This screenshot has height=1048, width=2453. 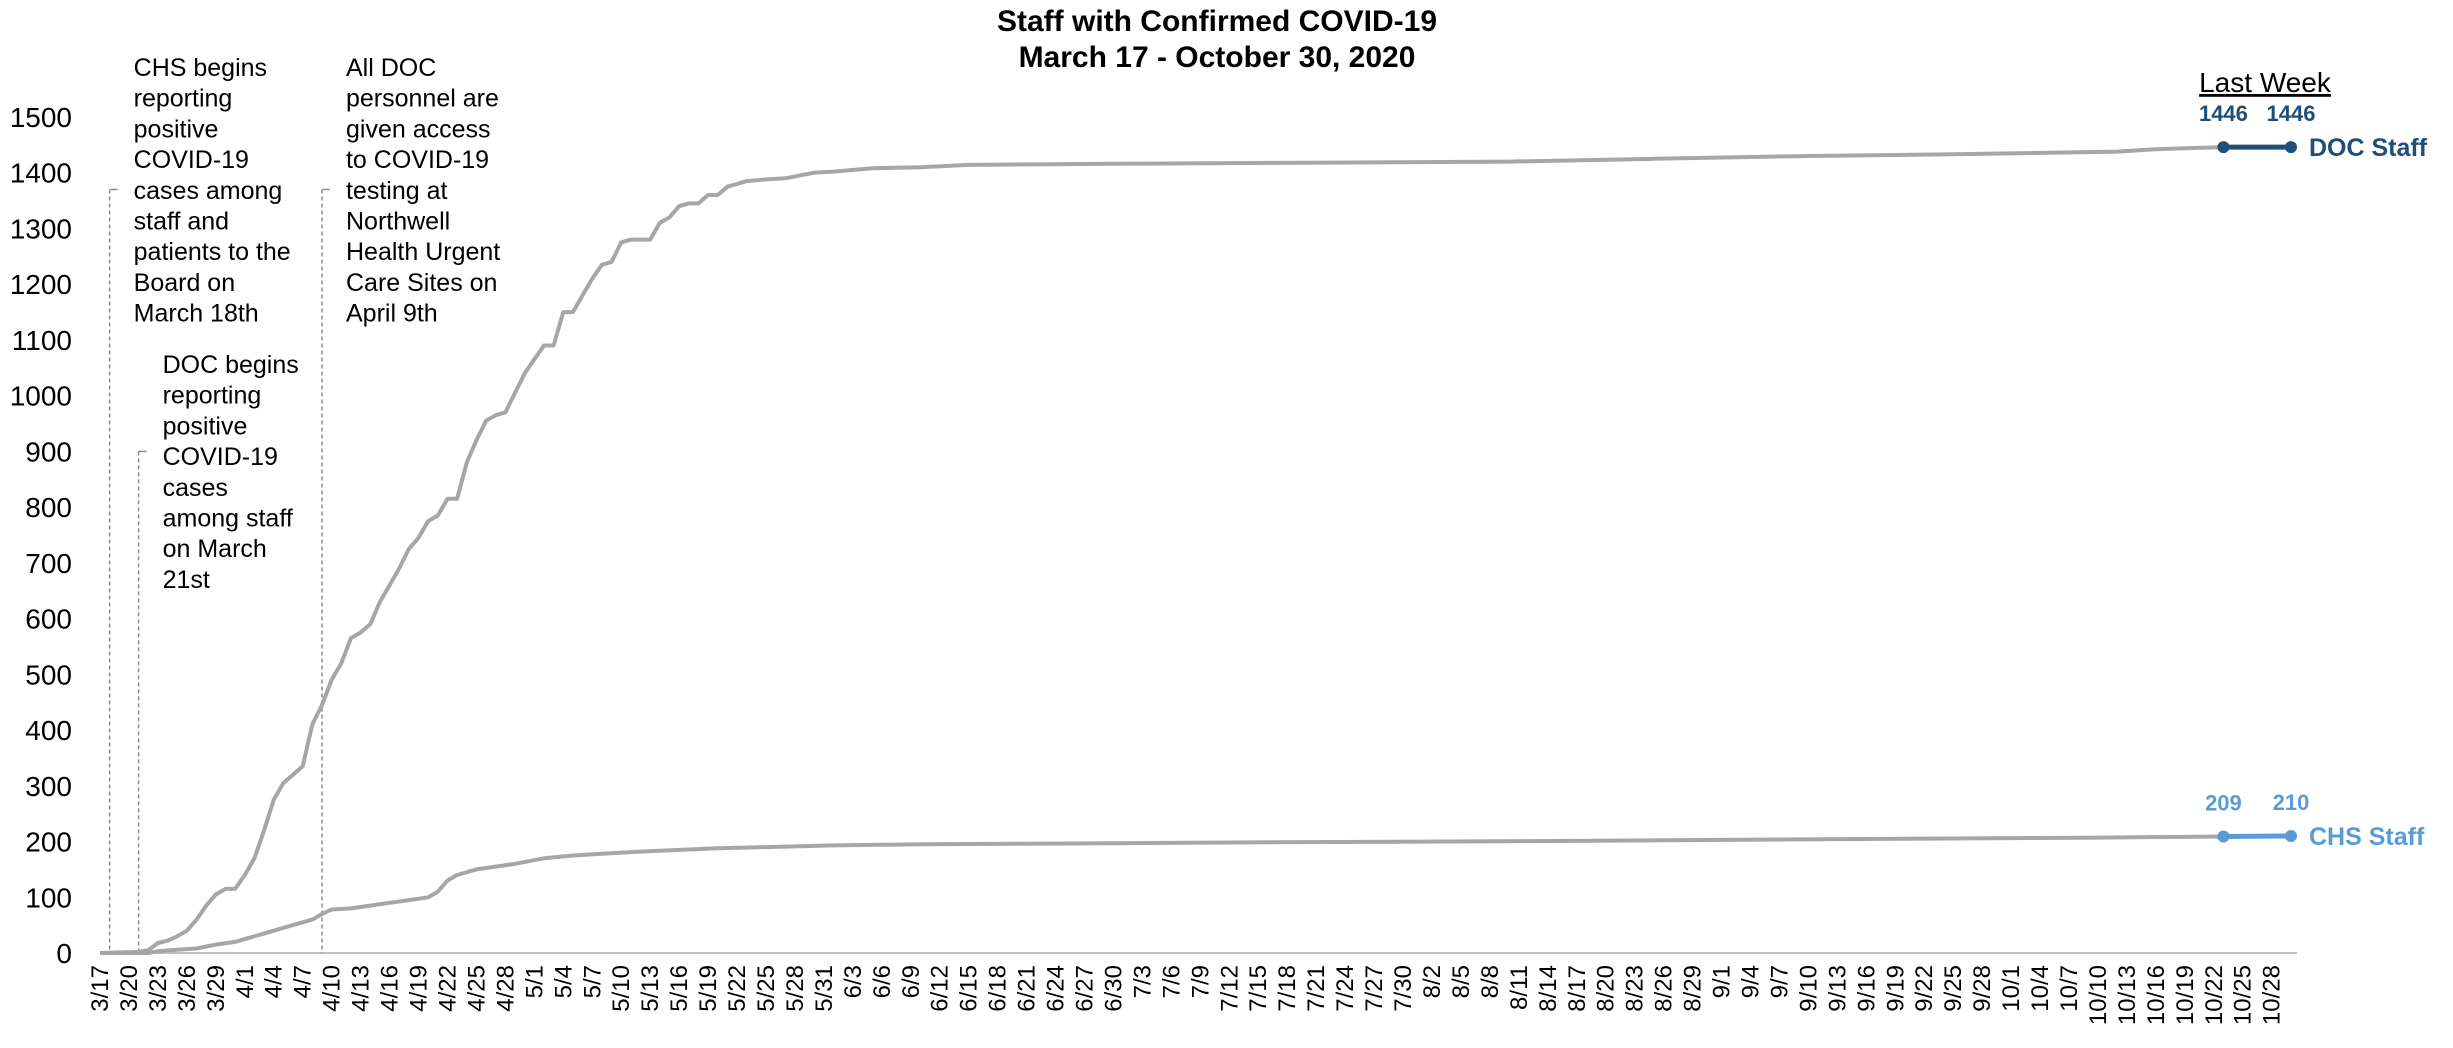 What do you see at coordinates (417, 160) in the screenshot?
I see `annotation-text-line: to COVID-19` at bounding box center [417, 160].